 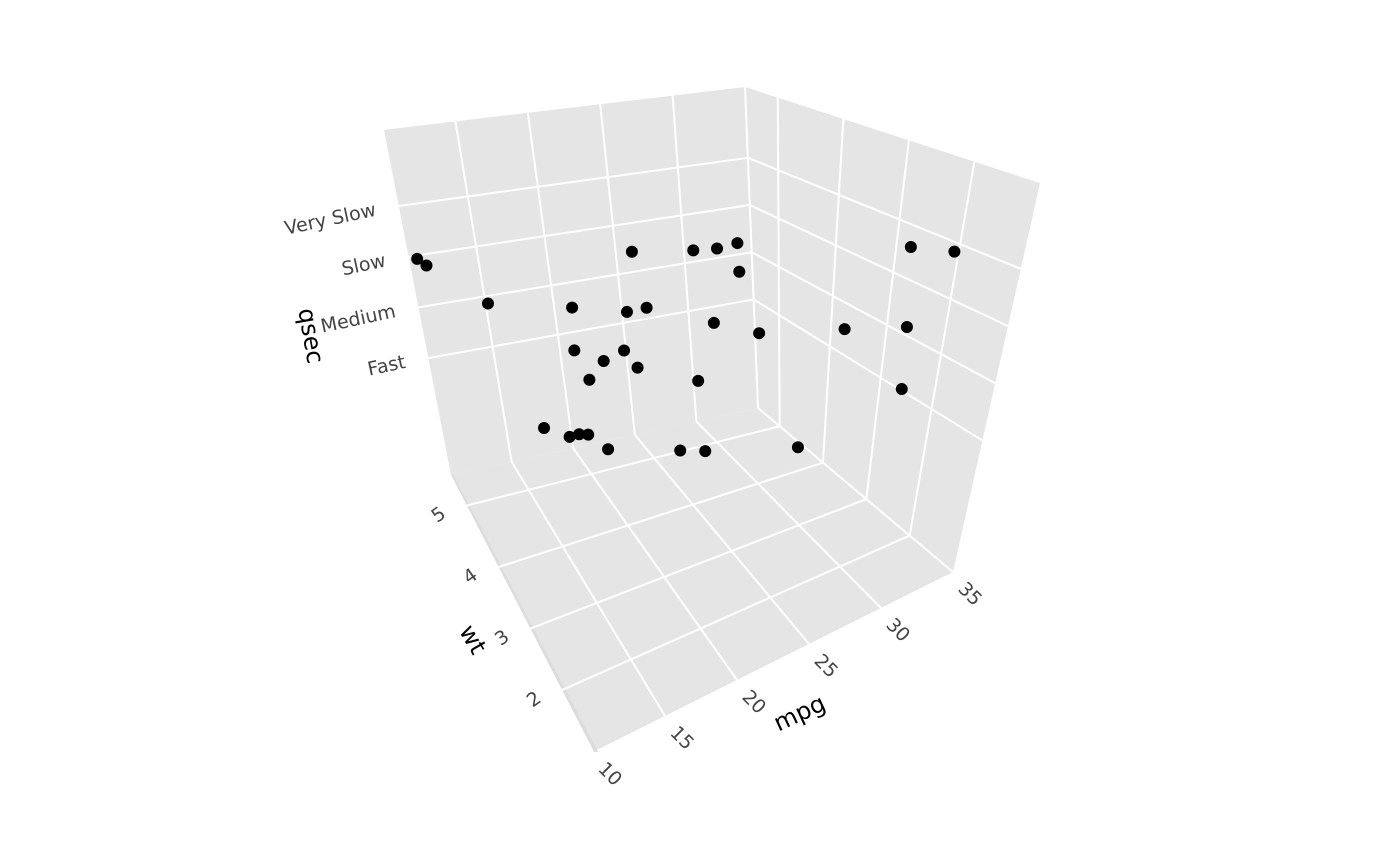 What do you see at coordinates (970, 594) in the screenshot?
I see `x-tick-label: 35` at bounding box center [970, 594].